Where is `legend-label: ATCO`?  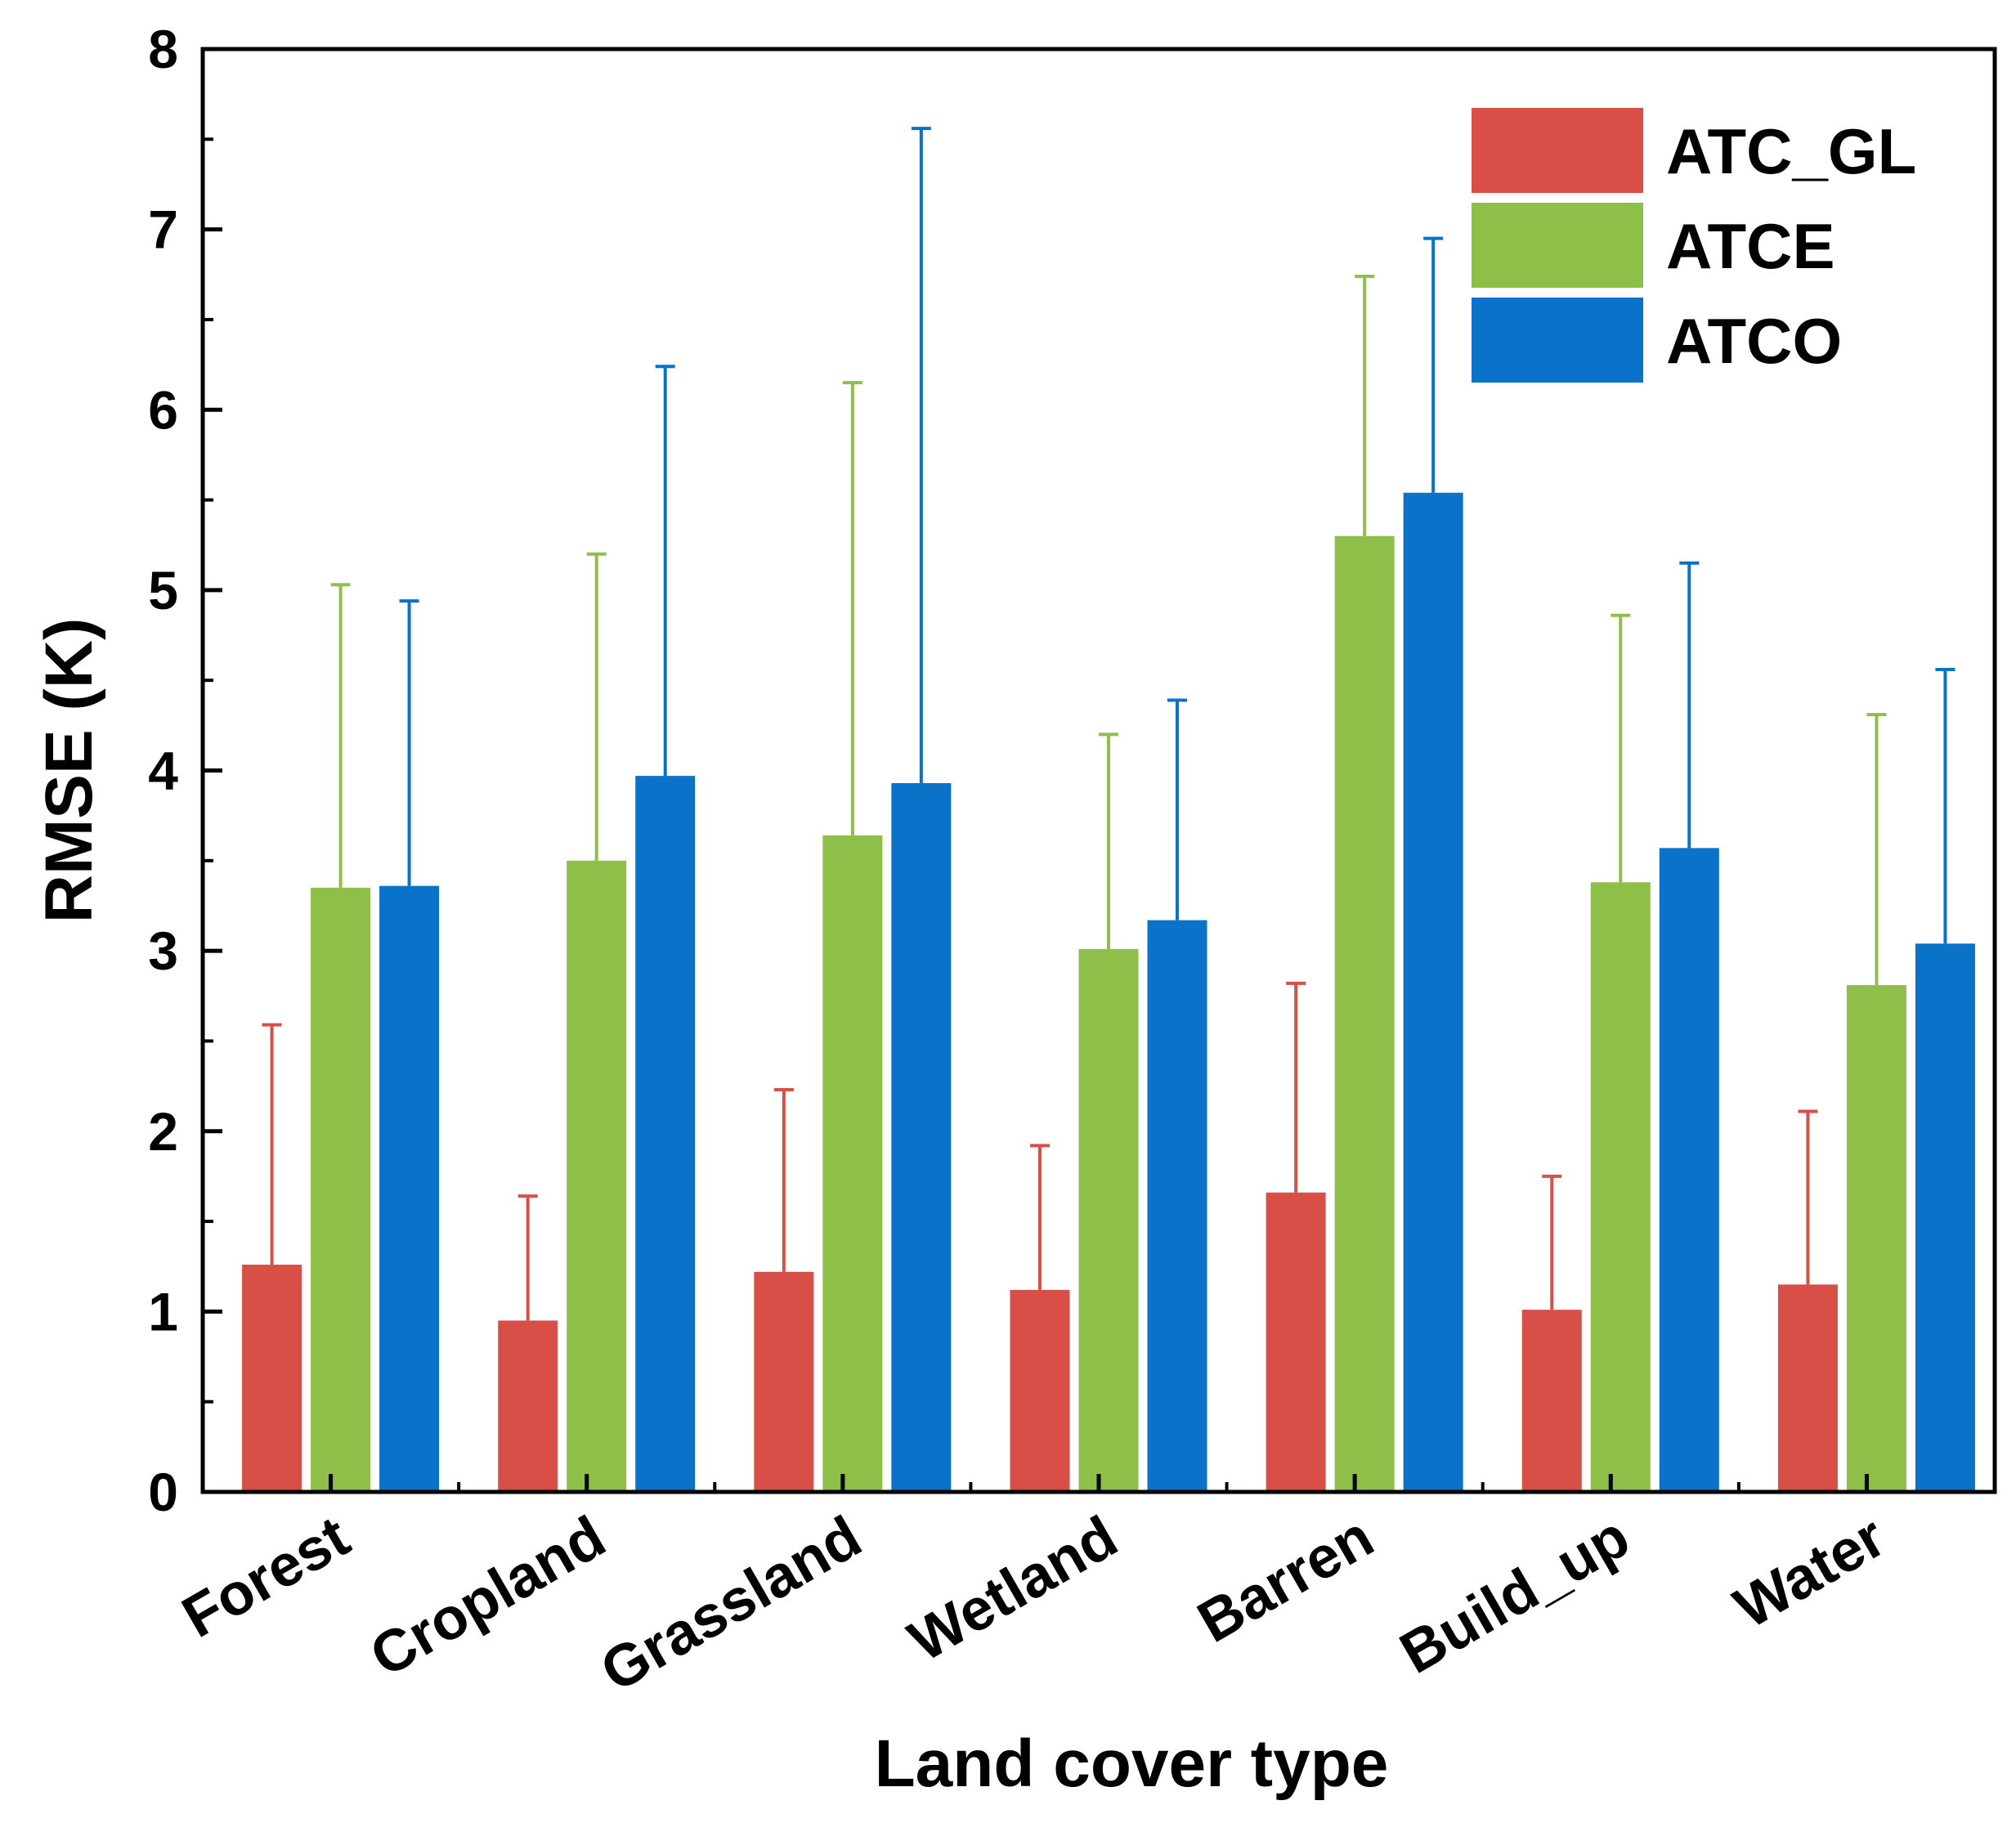
legend-label: ATCO is located at coordinates (1754, 341).